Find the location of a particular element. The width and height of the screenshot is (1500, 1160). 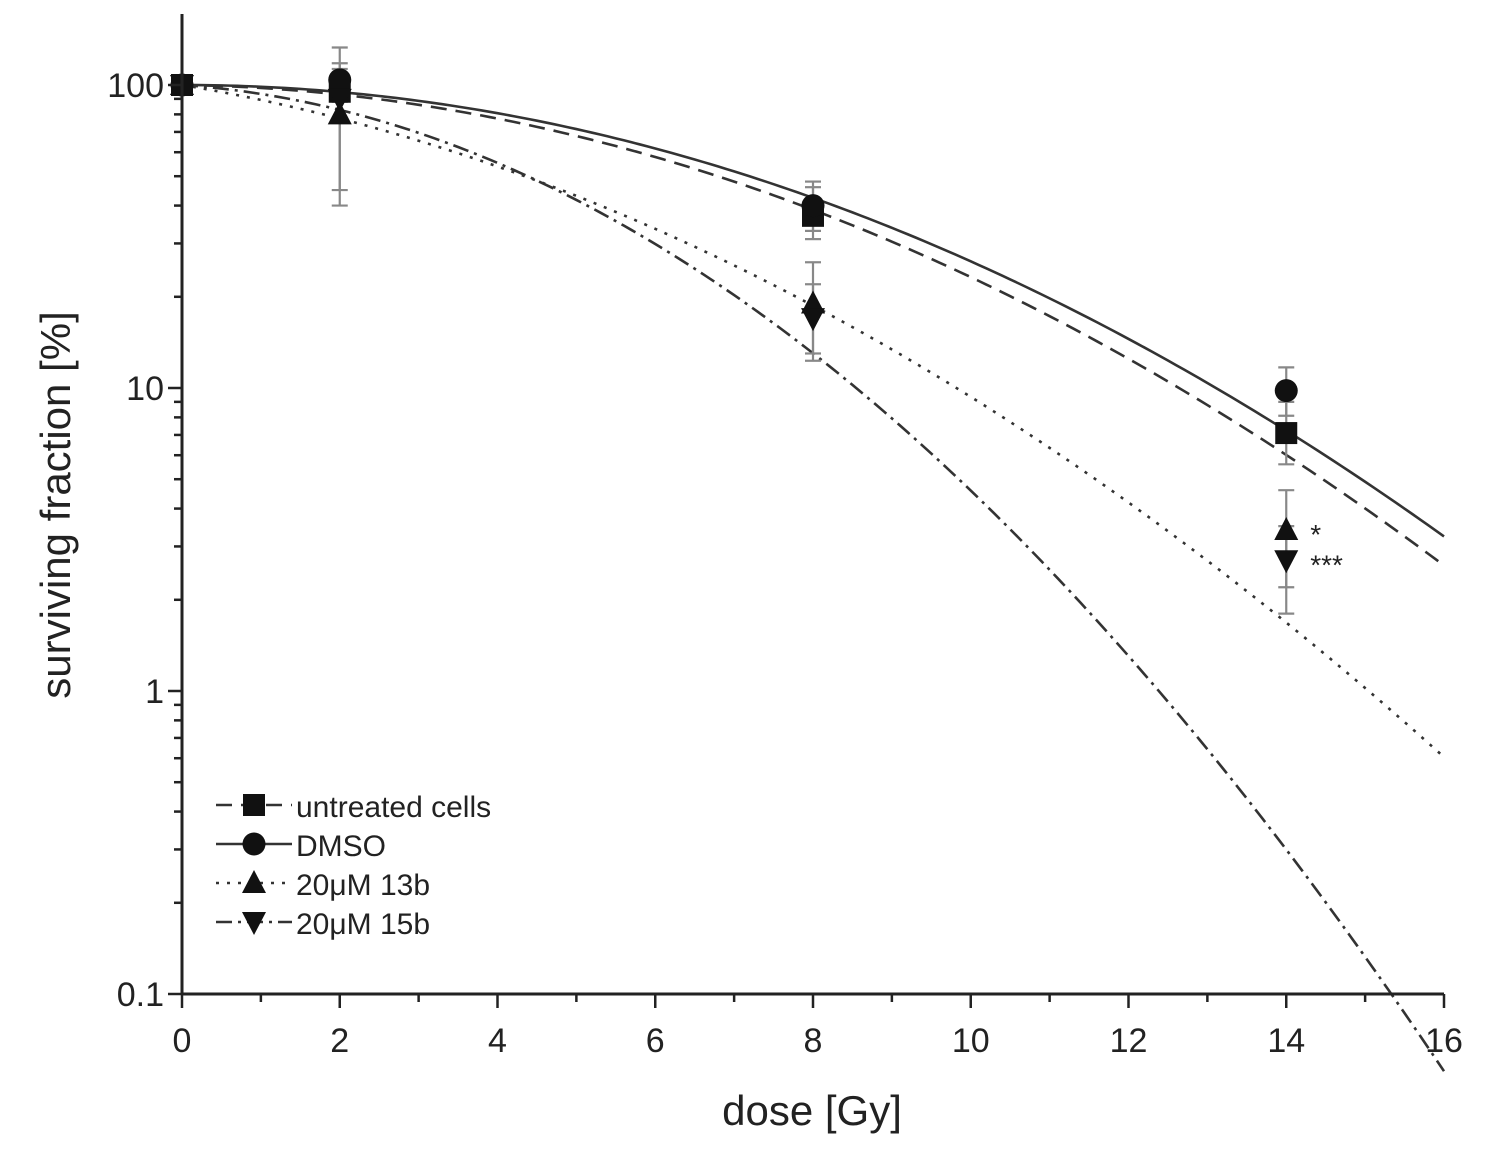

x-tick-labels: 0 2 4 6 8 10 12 14 16 is located at coordinates (818, 1041).